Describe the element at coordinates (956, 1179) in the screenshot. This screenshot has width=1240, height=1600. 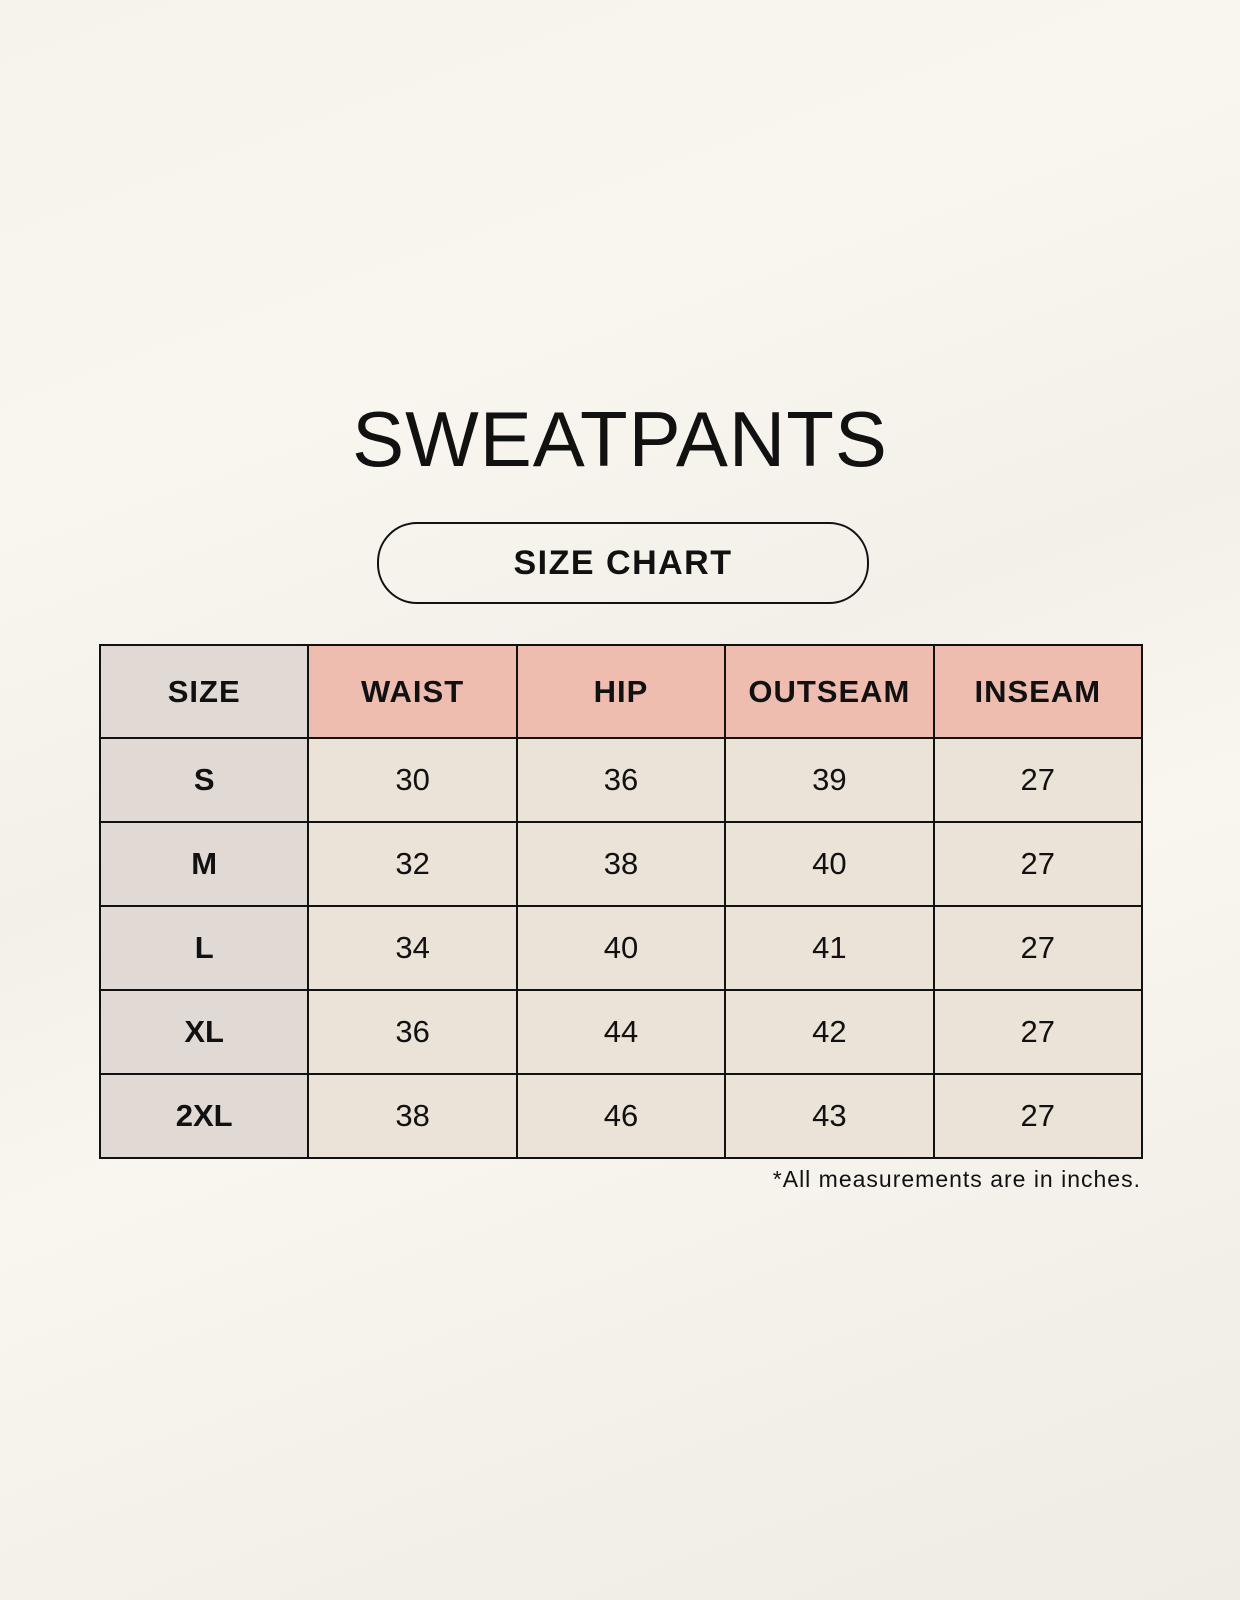
I see `footnote: *All measurements are in inches.` at that location.